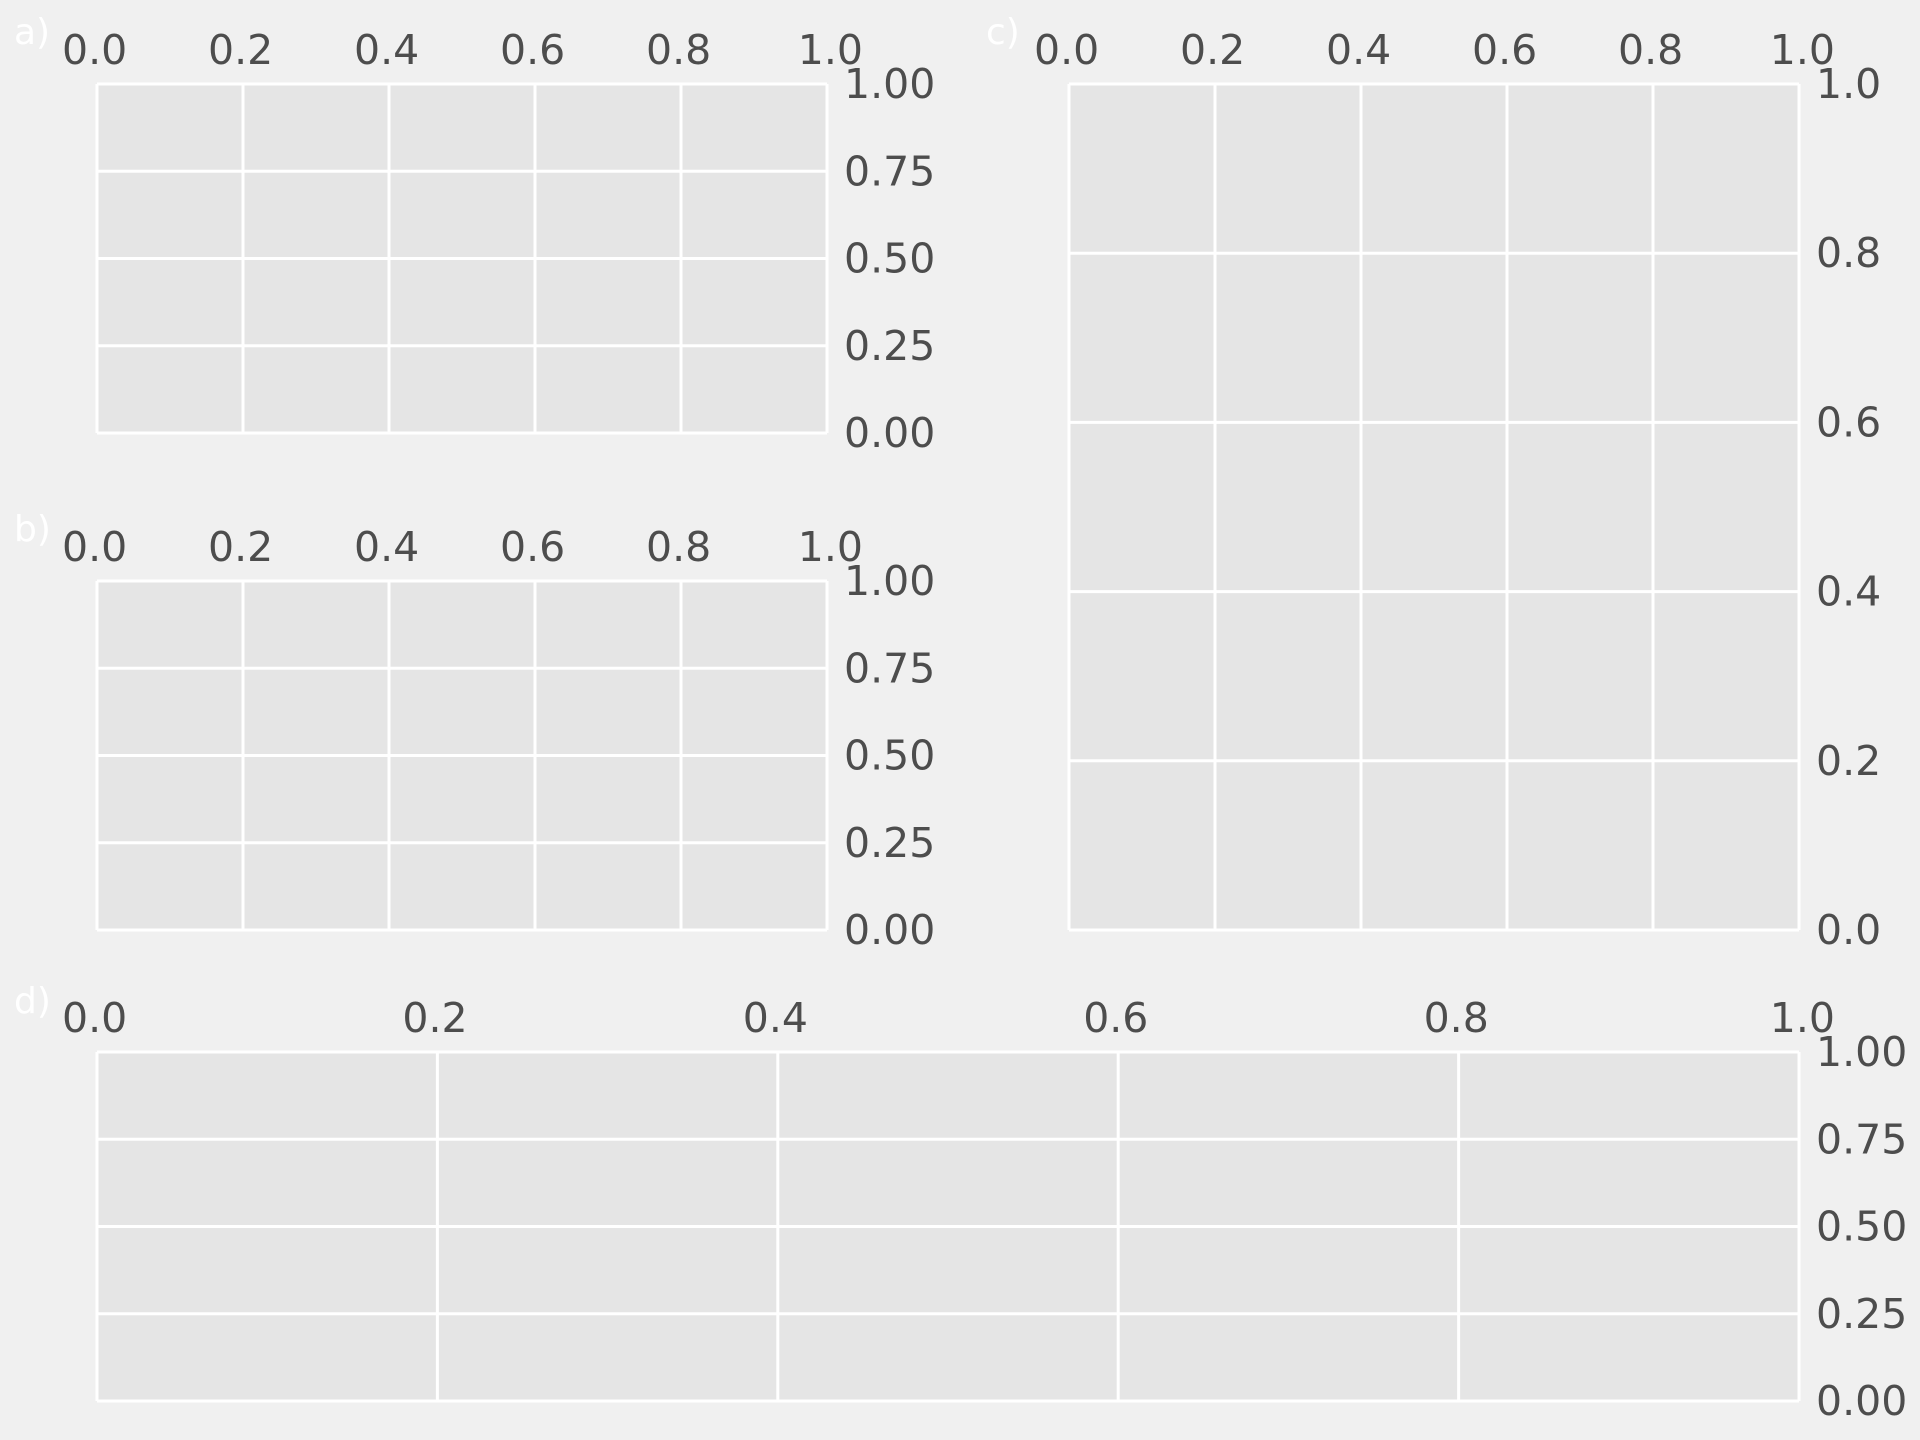  Describe the element at coordinates (32, 1001) in the screenshot. I see `panel-label-d: d)` at that location.